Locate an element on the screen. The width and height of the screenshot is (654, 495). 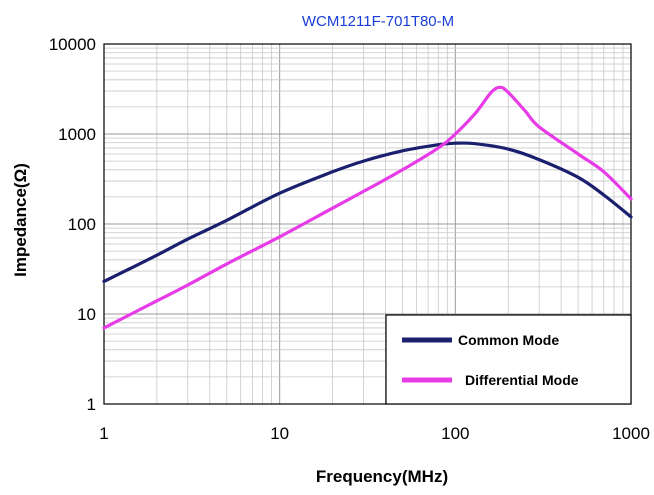
y-axis-label: Impedance(Ω) is located at coordinates (20, 220).